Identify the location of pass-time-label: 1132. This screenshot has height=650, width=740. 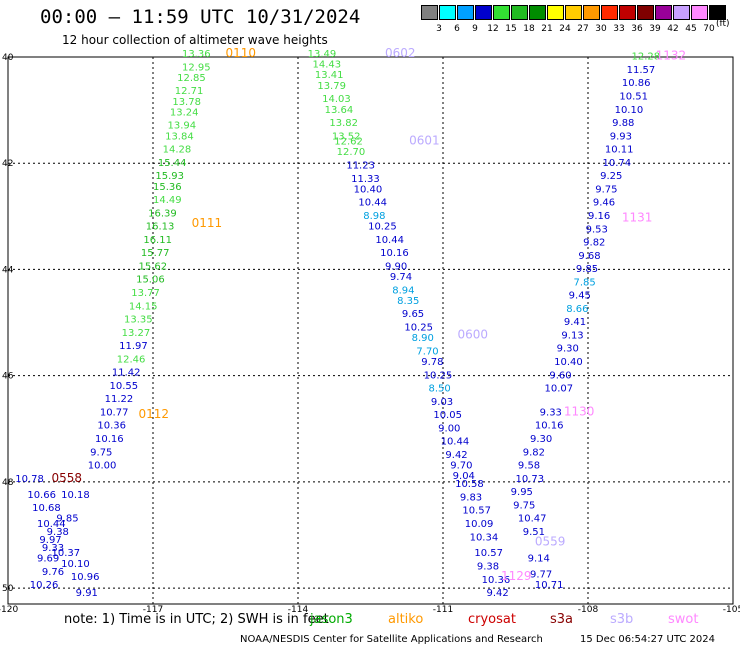
(671, 56).